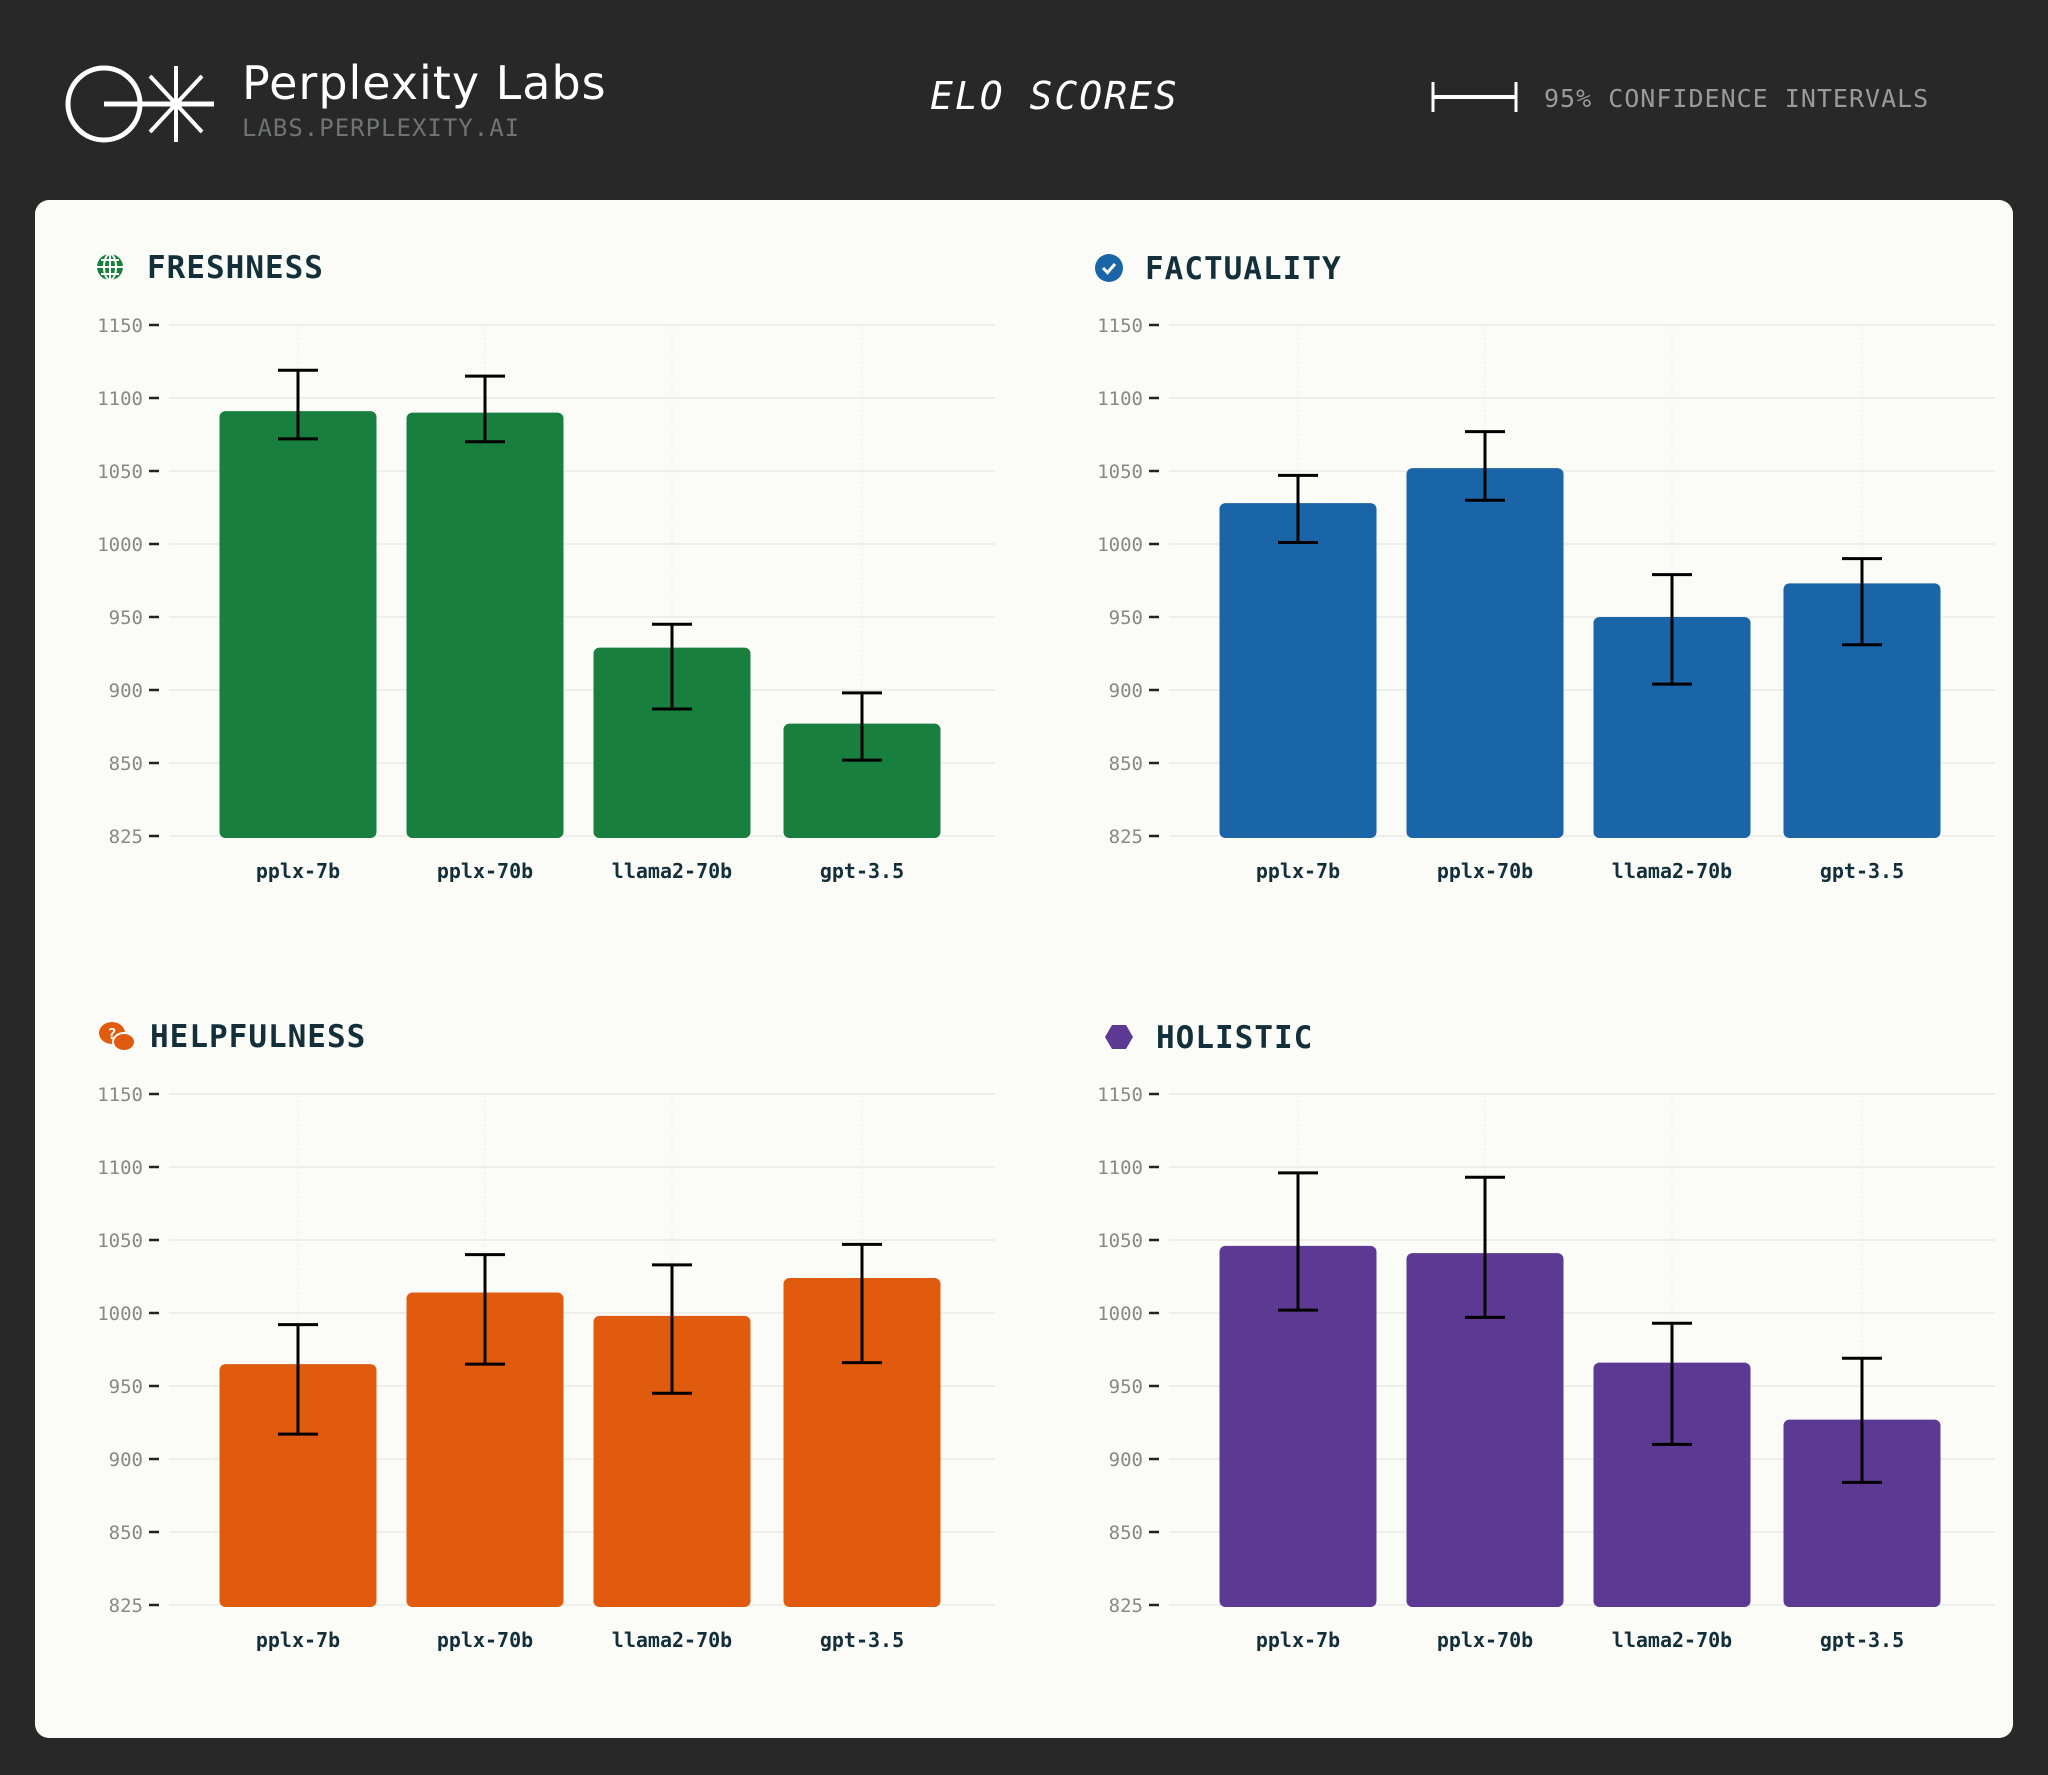 This screenshot has height=1775, width=2048. Describe the element at coordinates (1054, 96) in the screenshot. I see `page-title: ELO SCORES` at that location.